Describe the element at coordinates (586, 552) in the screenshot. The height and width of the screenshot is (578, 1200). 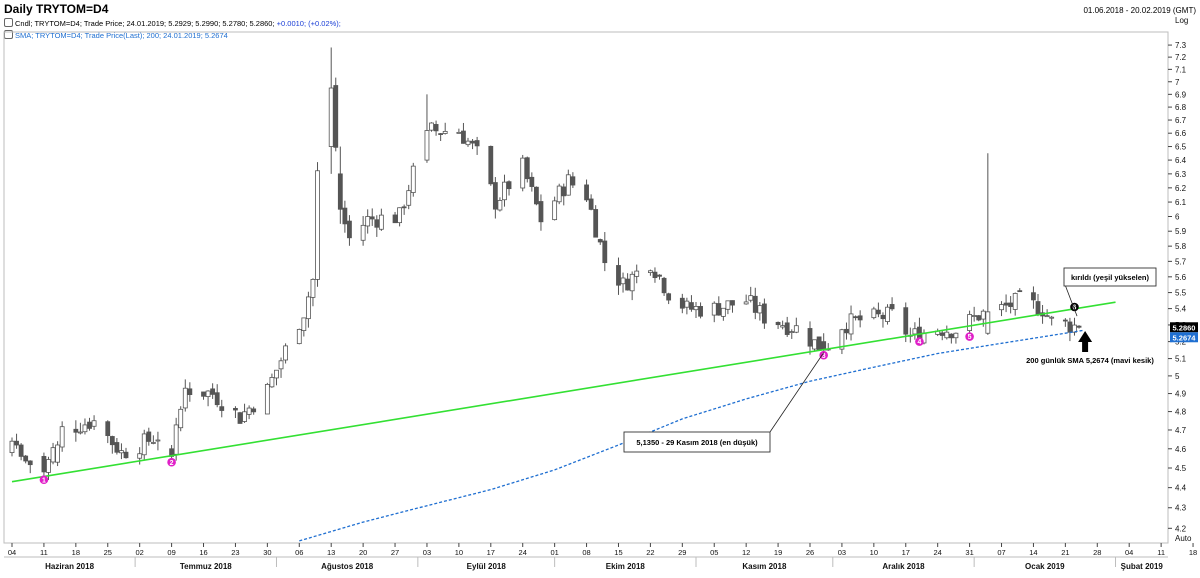
I see `x-tick-label: 08` at that location.